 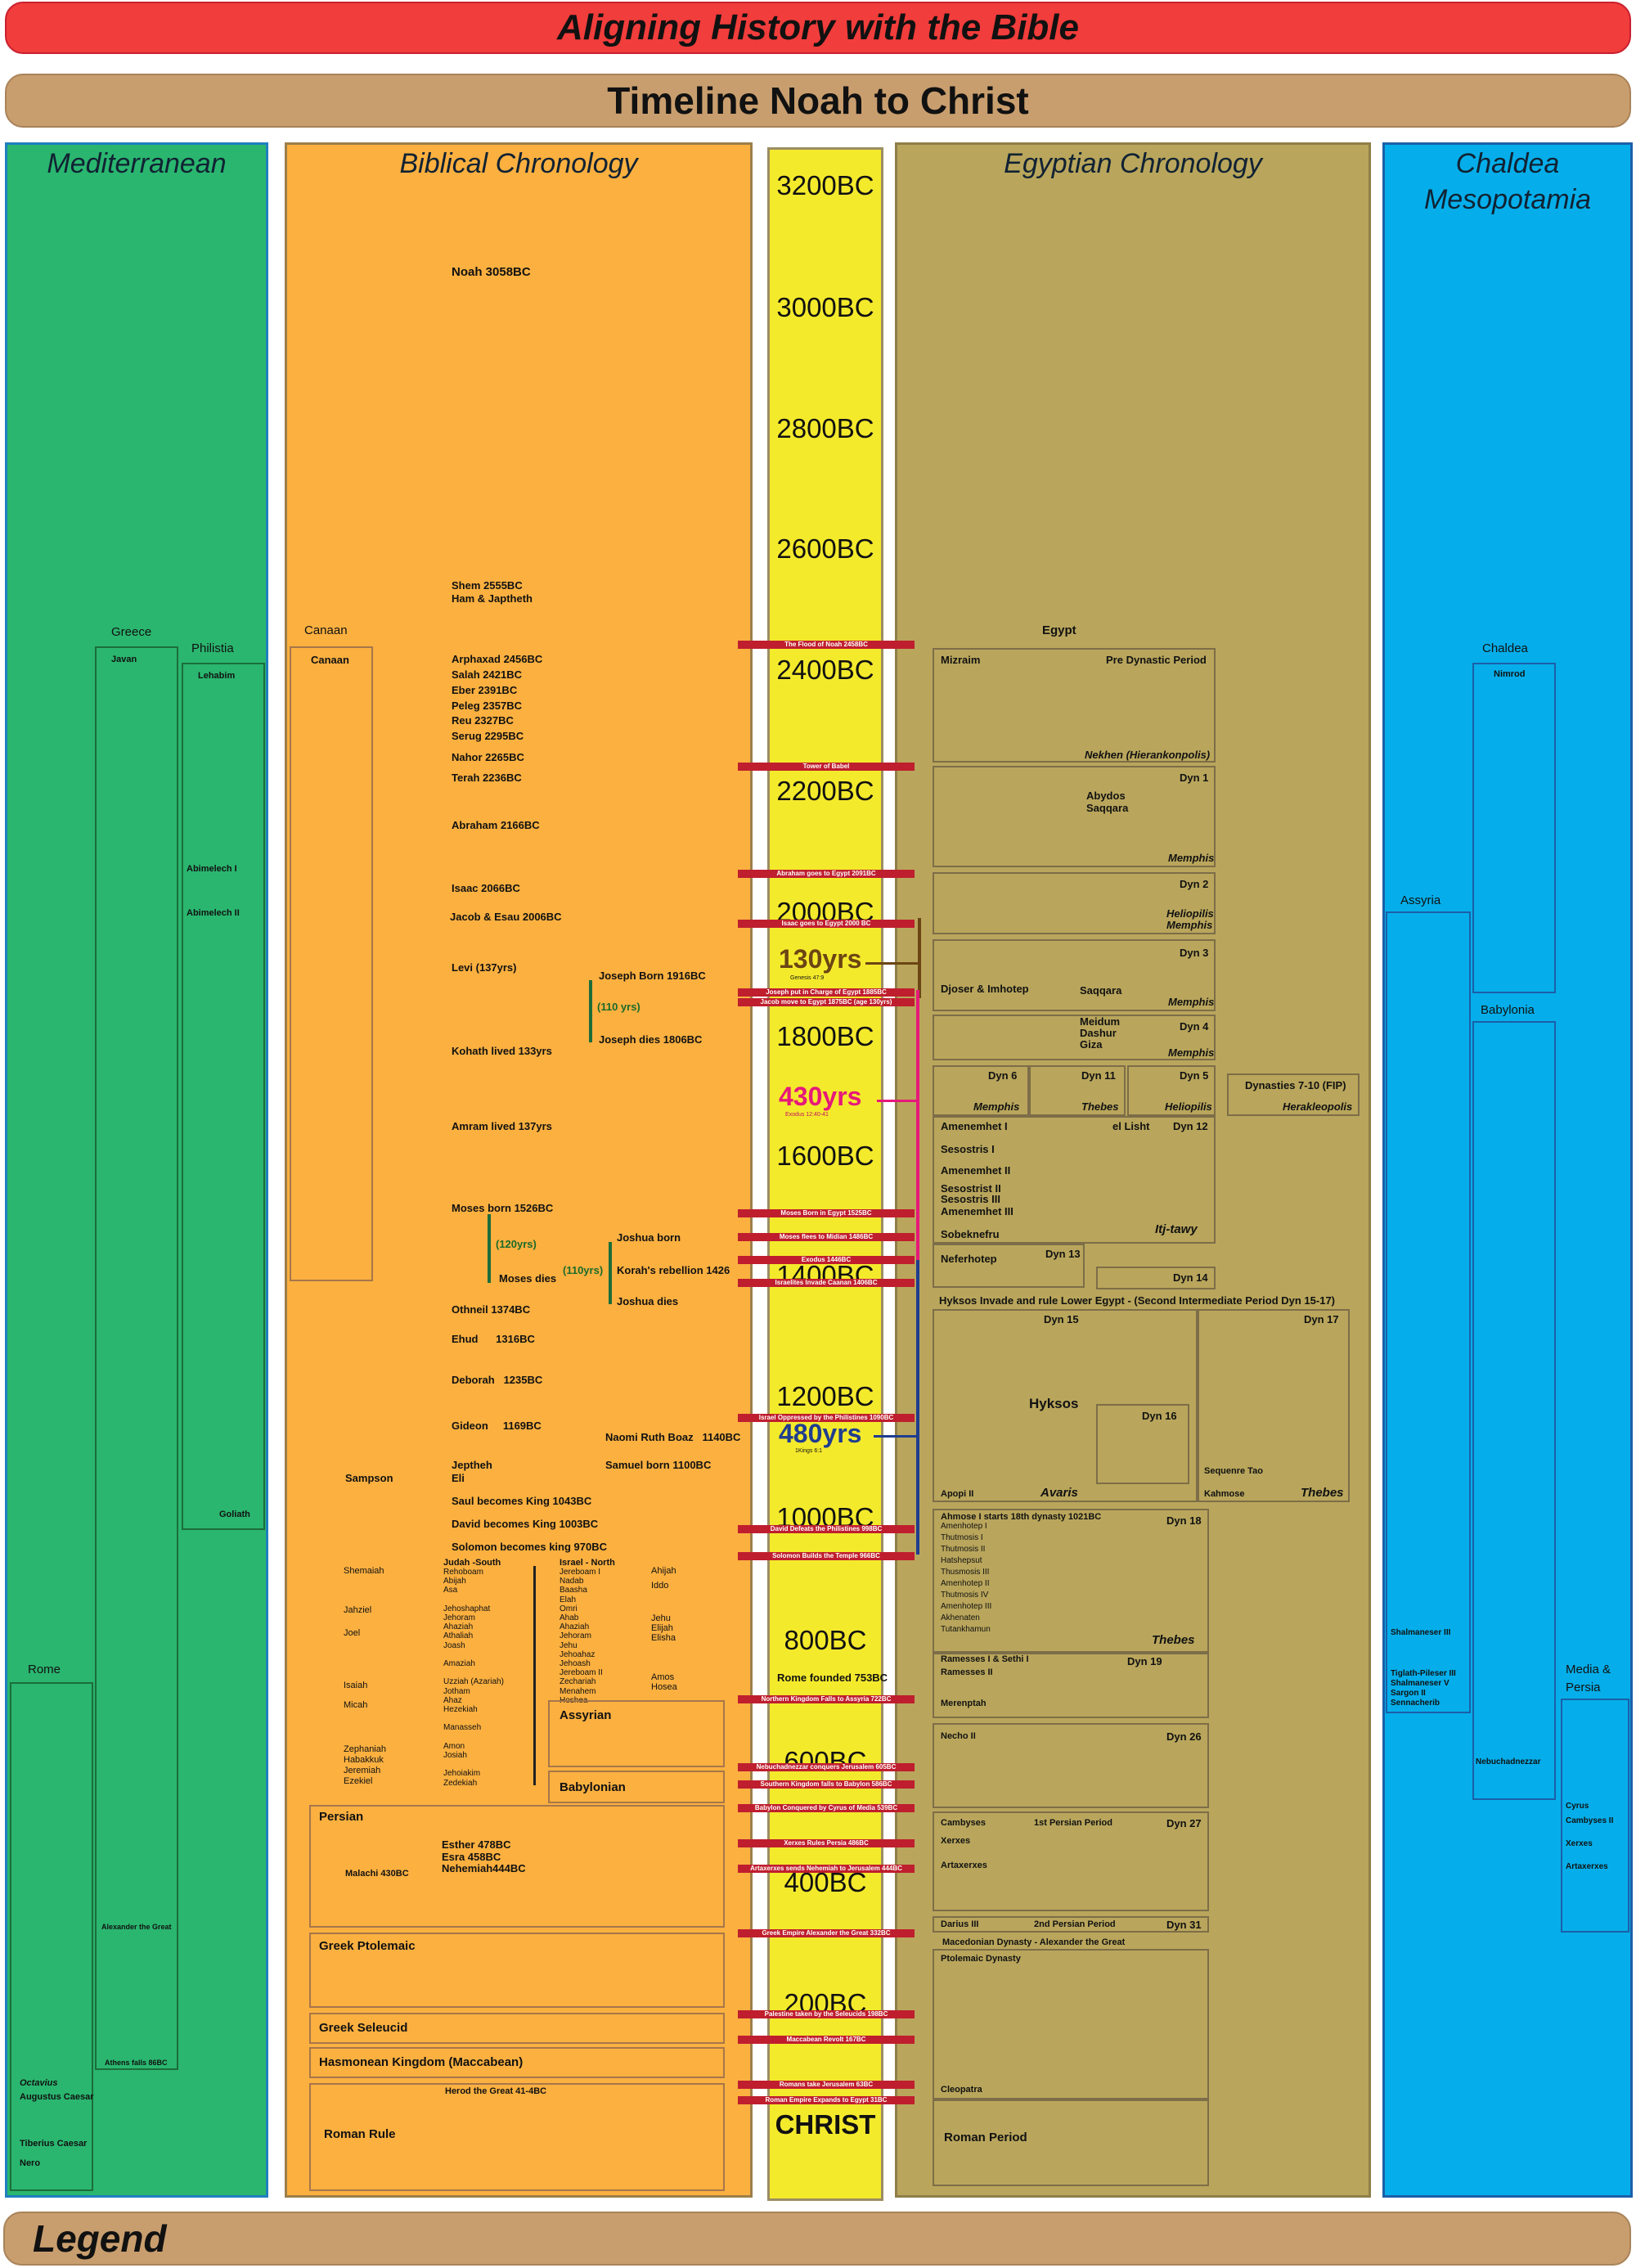 I want to click on meidum-label: Meidum, so click(x=1100, y=1022).